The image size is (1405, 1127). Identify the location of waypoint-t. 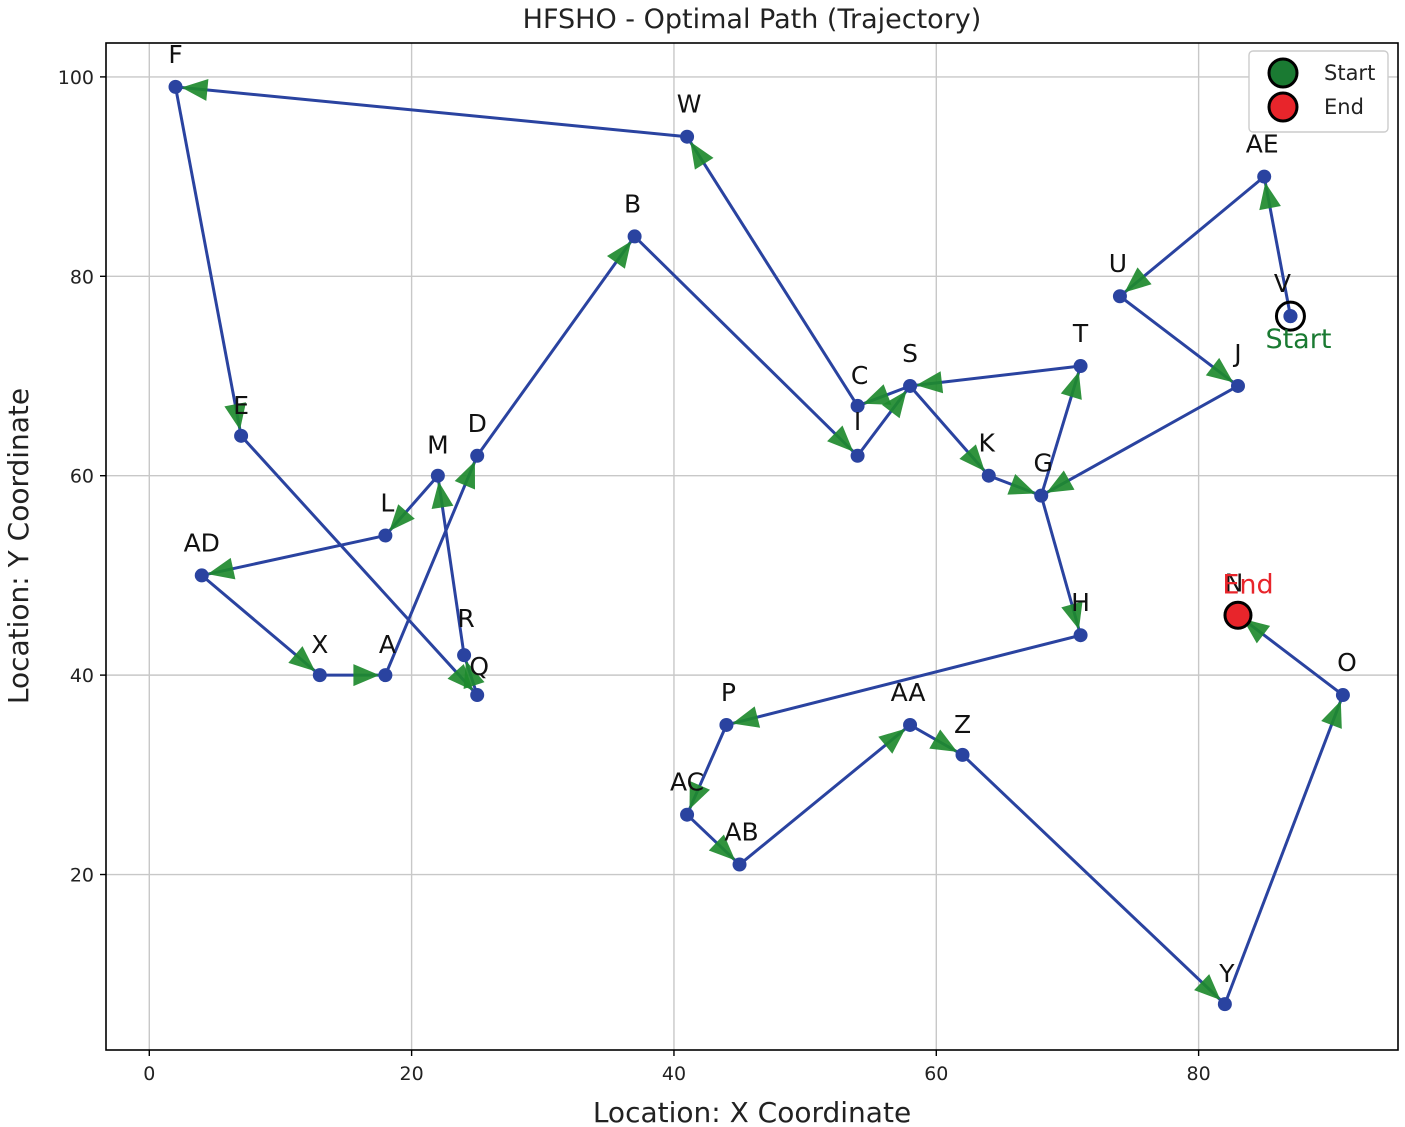
(1080, 366).